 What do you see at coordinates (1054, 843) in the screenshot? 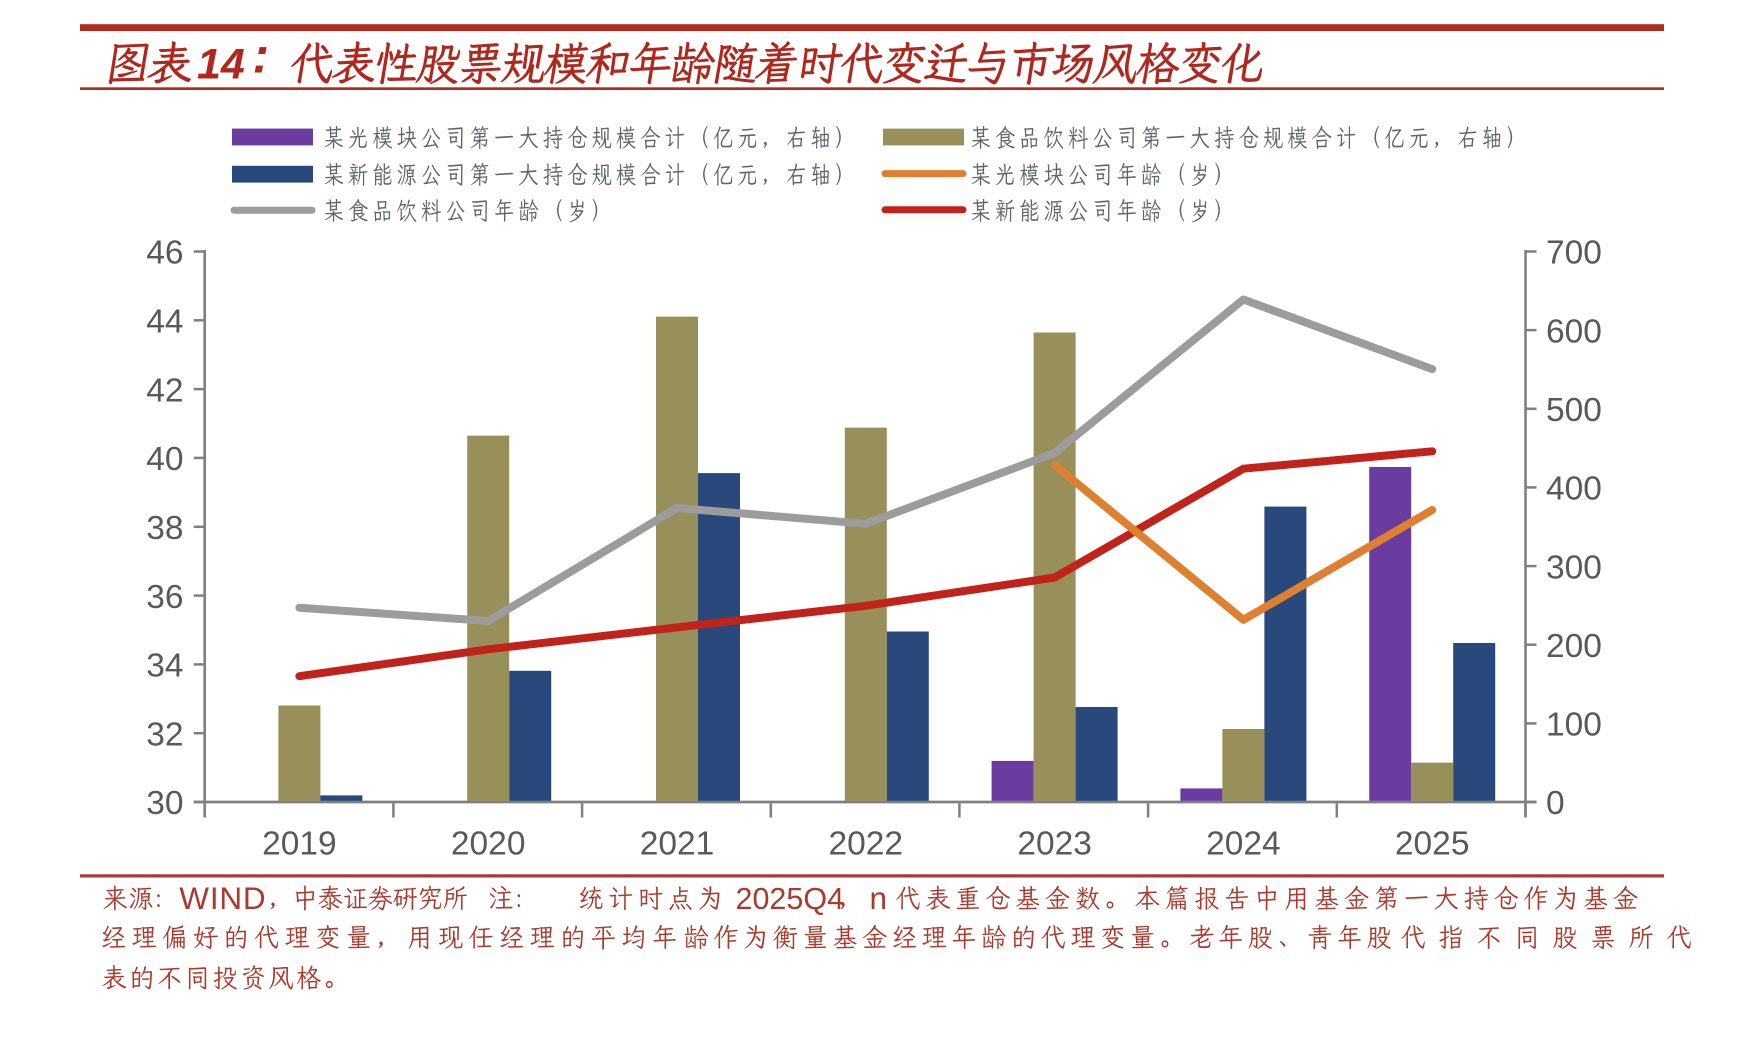
I see `svg-text: 2023` at bounding box center [1054, 843].